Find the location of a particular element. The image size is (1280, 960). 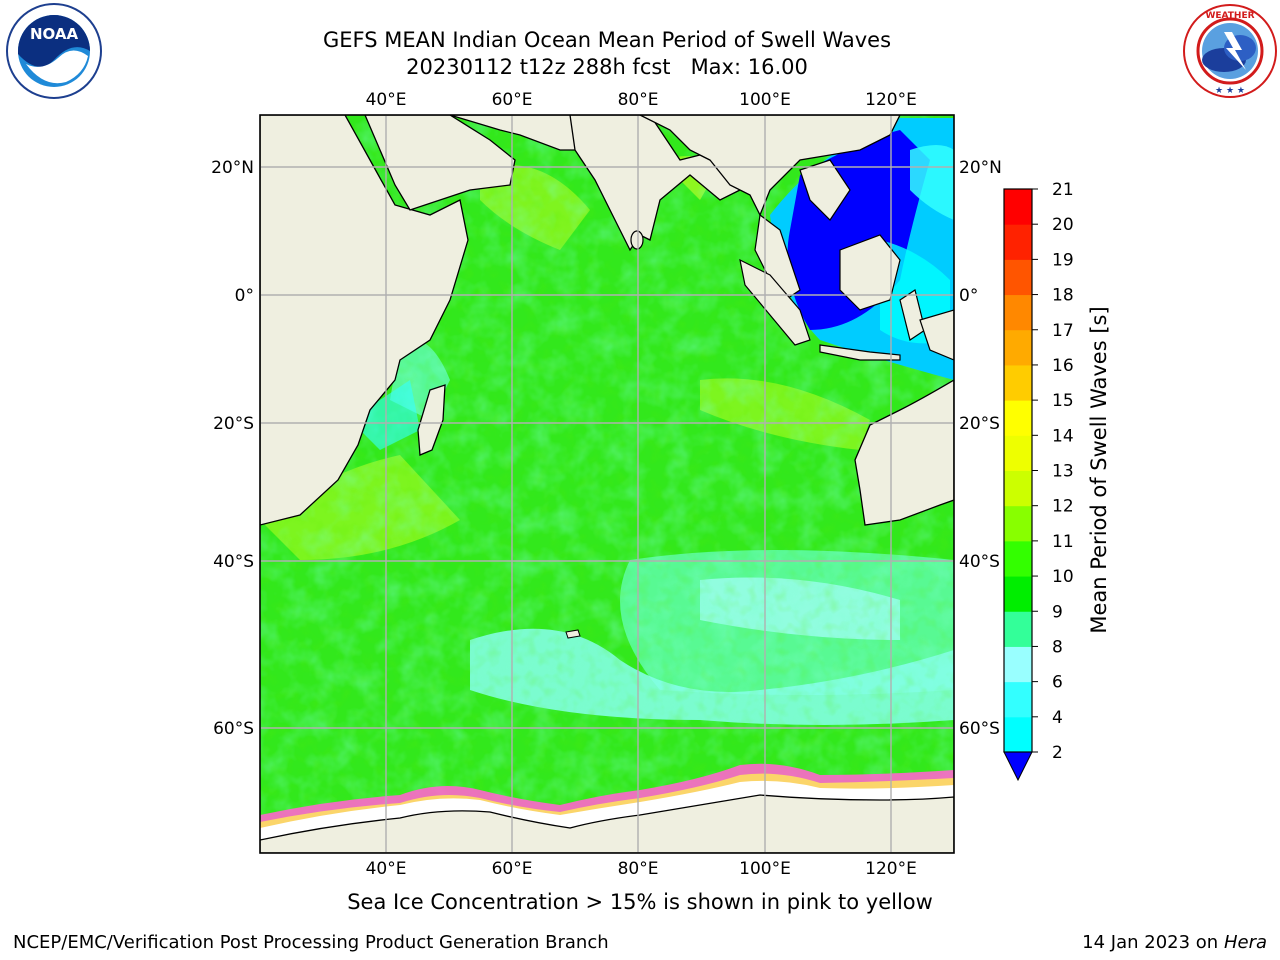

land-antarctica is located at coordinates (607, 823).